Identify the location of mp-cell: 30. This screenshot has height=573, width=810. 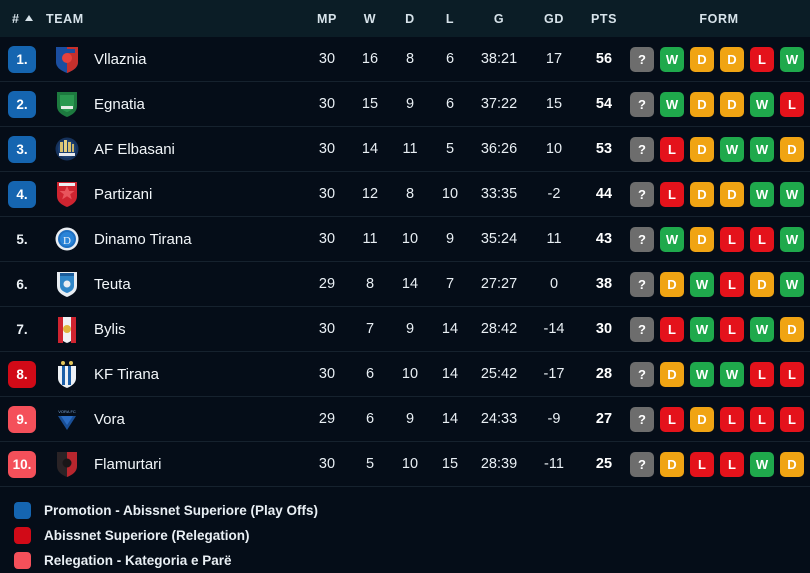
(327, 194).